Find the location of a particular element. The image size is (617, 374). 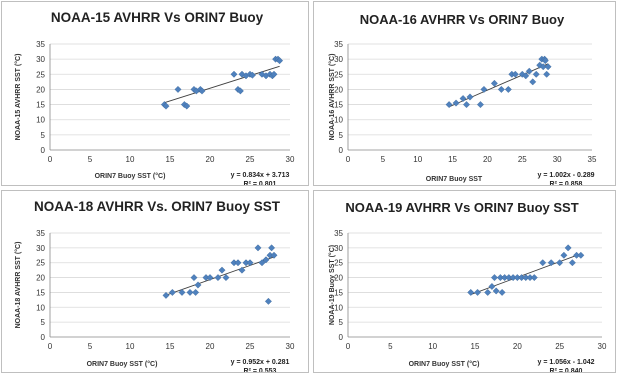

y-axis-label: NOAA-15 AVHRR SST (°C) is located at coordinates (18, 97).